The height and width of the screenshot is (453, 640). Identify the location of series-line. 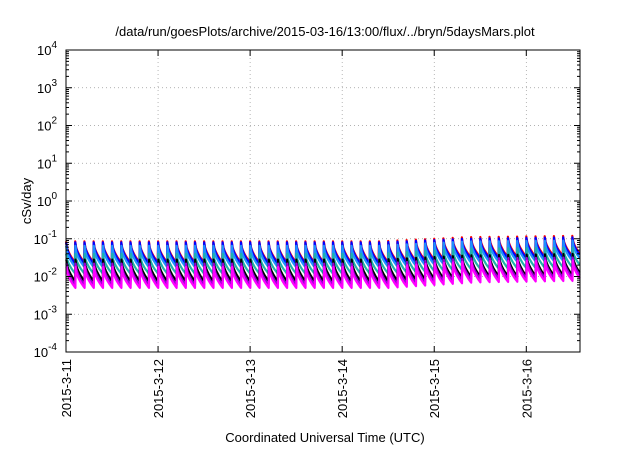
(323, 274).